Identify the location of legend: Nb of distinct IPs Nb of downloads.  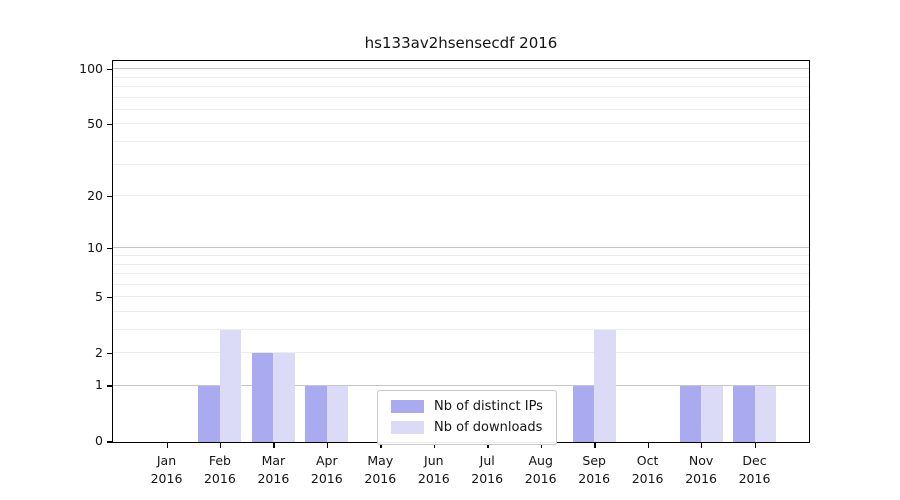
(467, 417).